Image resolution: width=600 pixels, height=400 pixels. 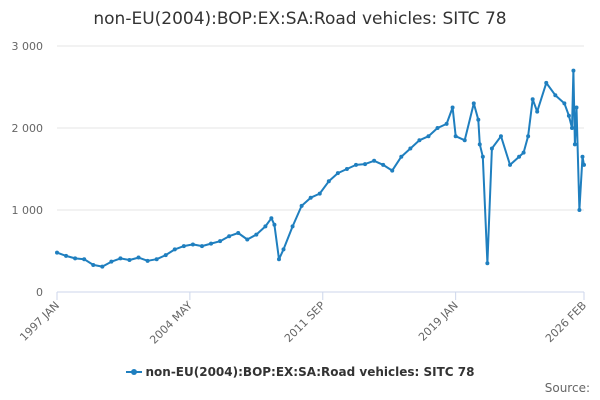 I want to click on y-tick-label: 0, so click(x=39, y=292).